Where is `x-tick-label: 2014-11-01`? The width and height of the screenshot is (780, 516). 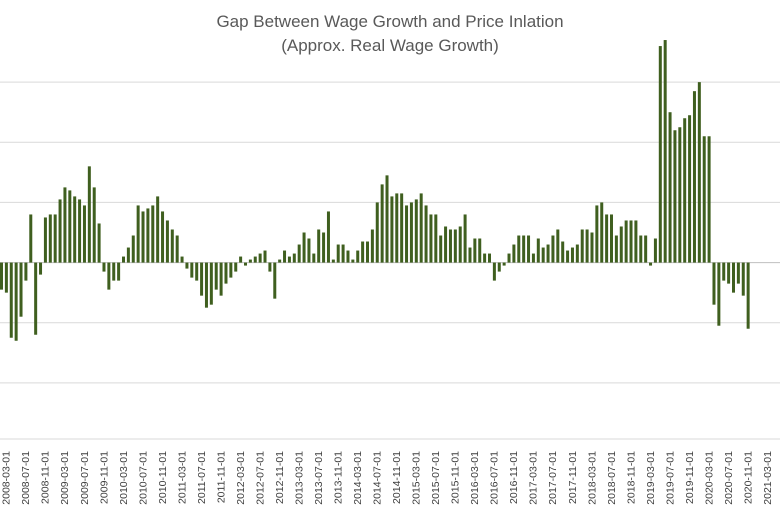
x-tick-label: 2014-11-01 is located at coordinates (397, 477).